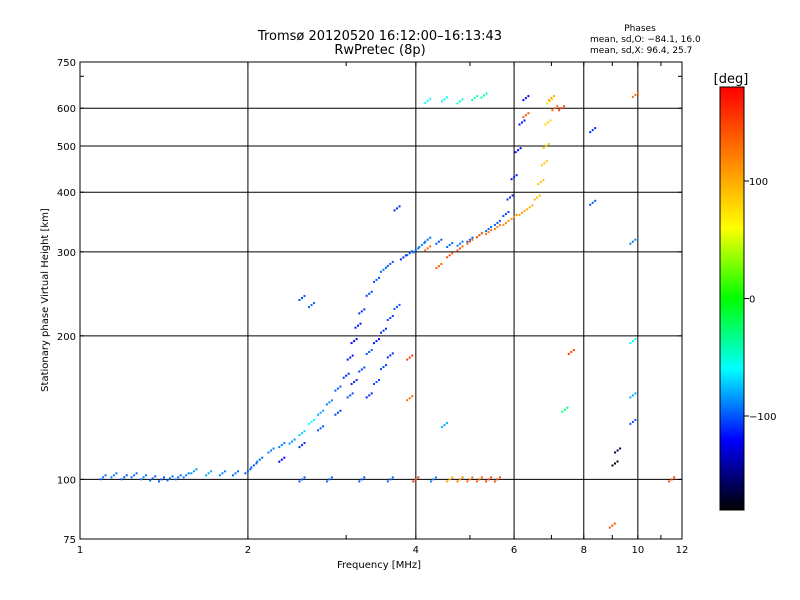 The image size is (800, 600). What do you see at coordinates (379, 50) in the screenshot?
I see `chart-subtitle: RwPretec (8p)` at bounding box center [379, 50].